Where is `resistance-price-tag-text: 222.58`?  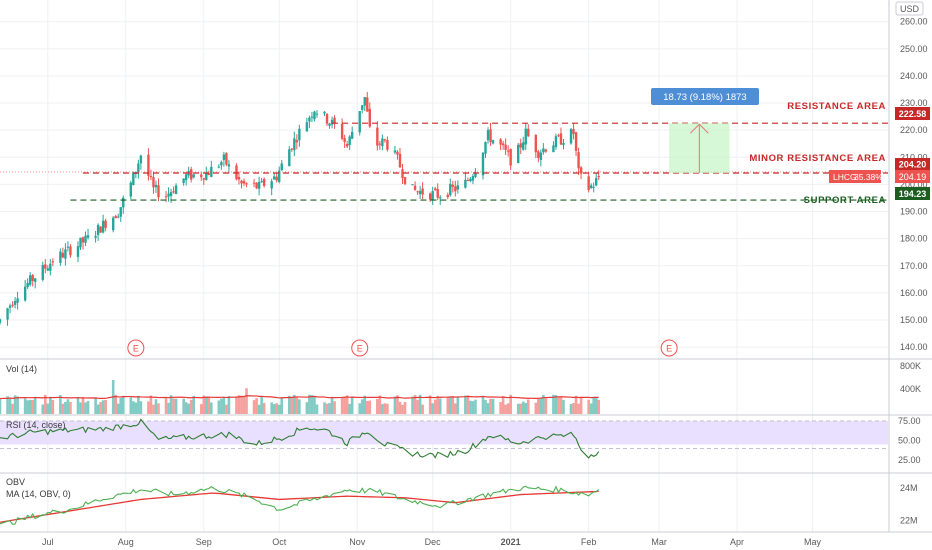
resistance-price-tag-text: 222.58 is located at coordinates (913, 114).